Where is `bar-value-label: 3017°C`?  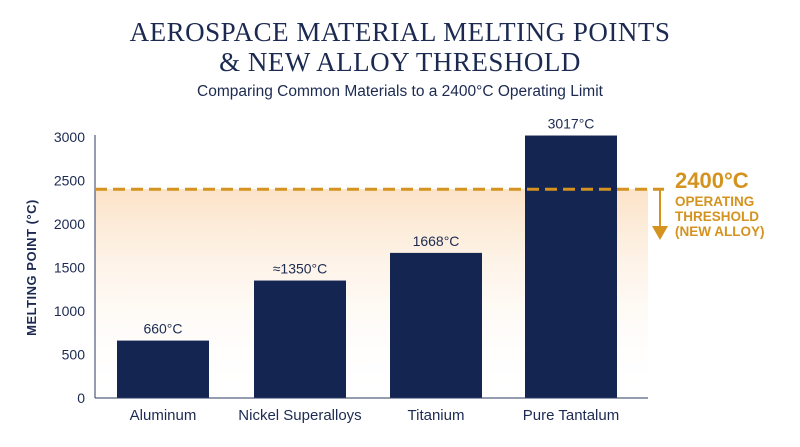
bar-value-label: 3017°C is located at coordinates (571, 124).